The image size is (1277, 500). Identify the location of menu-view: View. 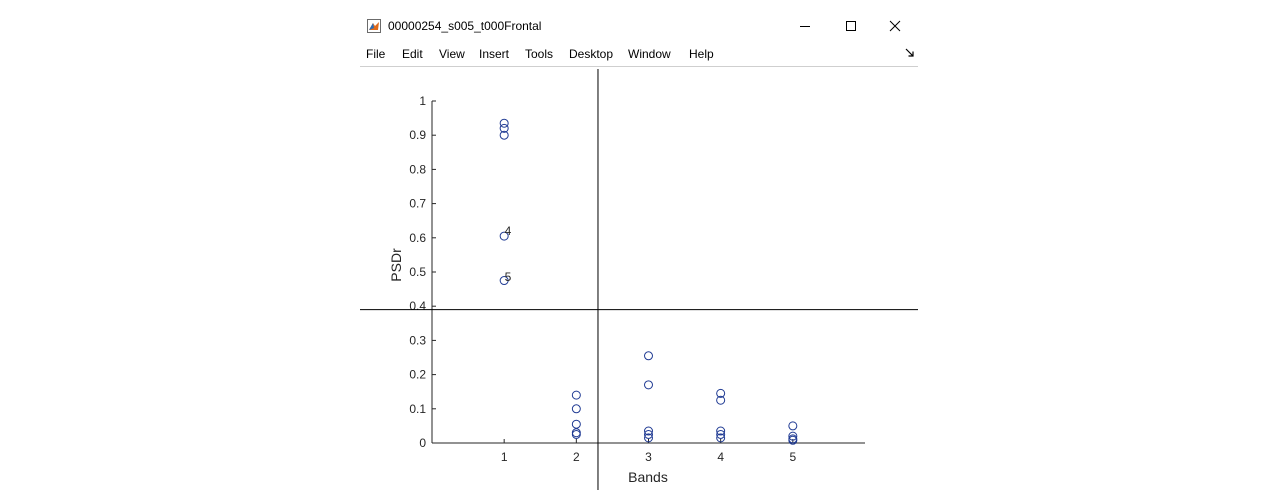
(452, 54).